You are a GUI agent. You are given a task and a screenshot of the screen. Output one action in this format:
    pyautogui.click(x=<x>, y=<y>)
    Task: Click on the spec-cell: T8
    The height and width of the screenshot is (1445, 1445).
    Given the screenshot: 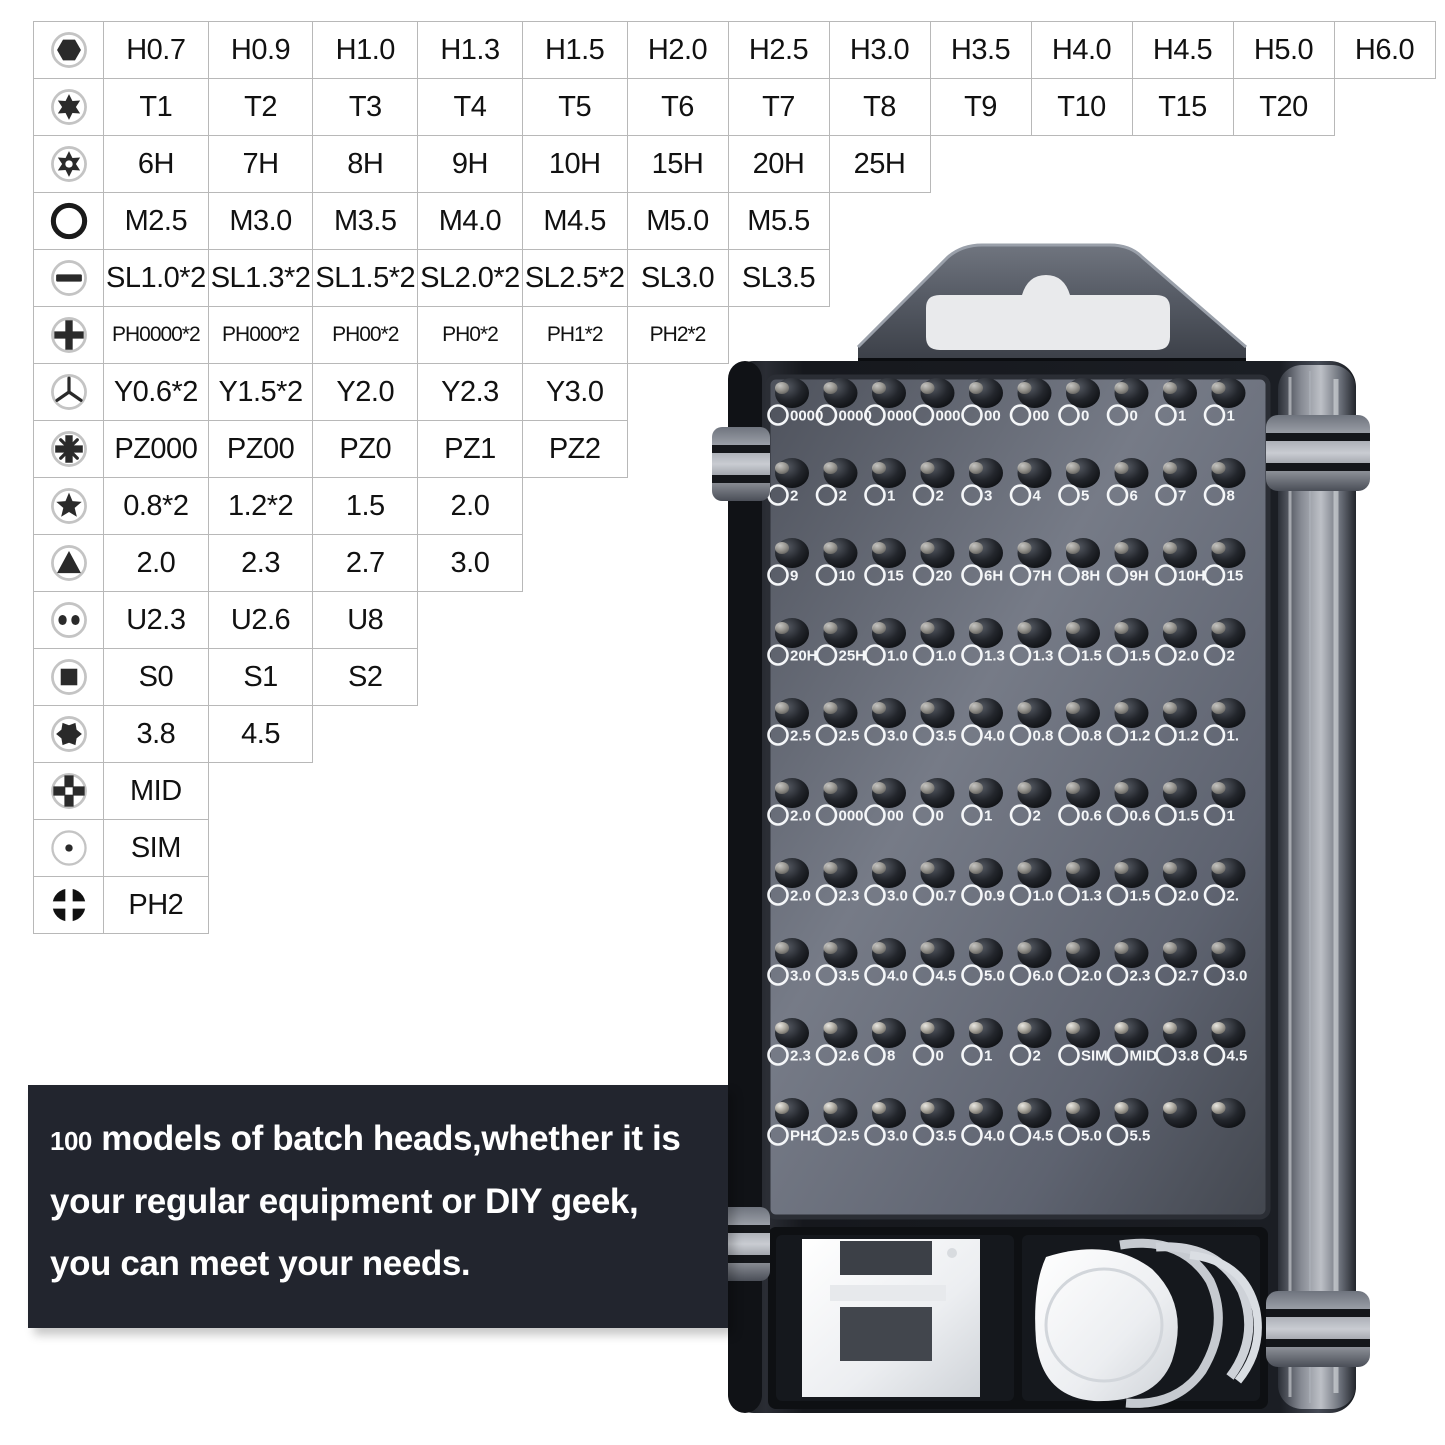 What is the action you would take?
    pyautogui.click(x=879, y=107)
    